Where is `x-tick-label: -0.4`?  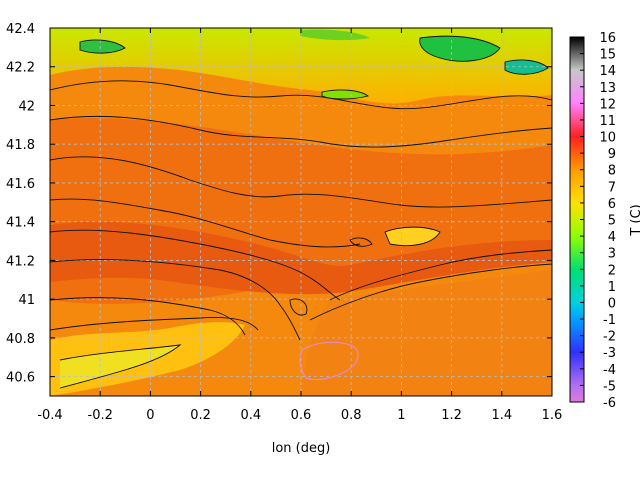
x-tick-label: -0.4 is located at coordinates (49, 415).